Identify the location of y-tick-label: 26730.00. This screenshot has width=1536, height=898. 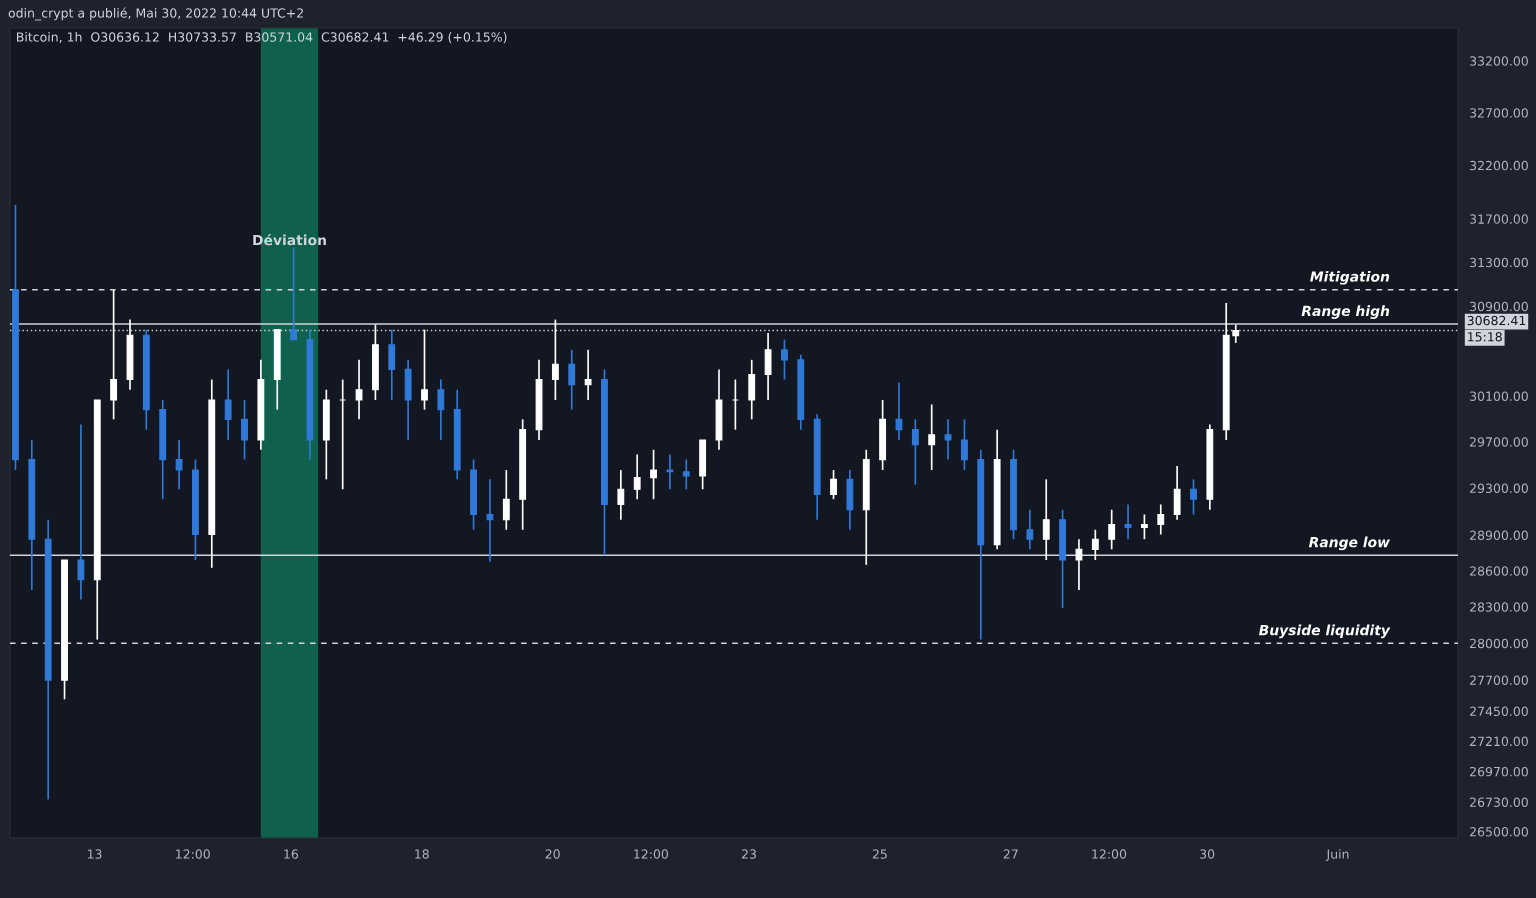
(1499, 802).